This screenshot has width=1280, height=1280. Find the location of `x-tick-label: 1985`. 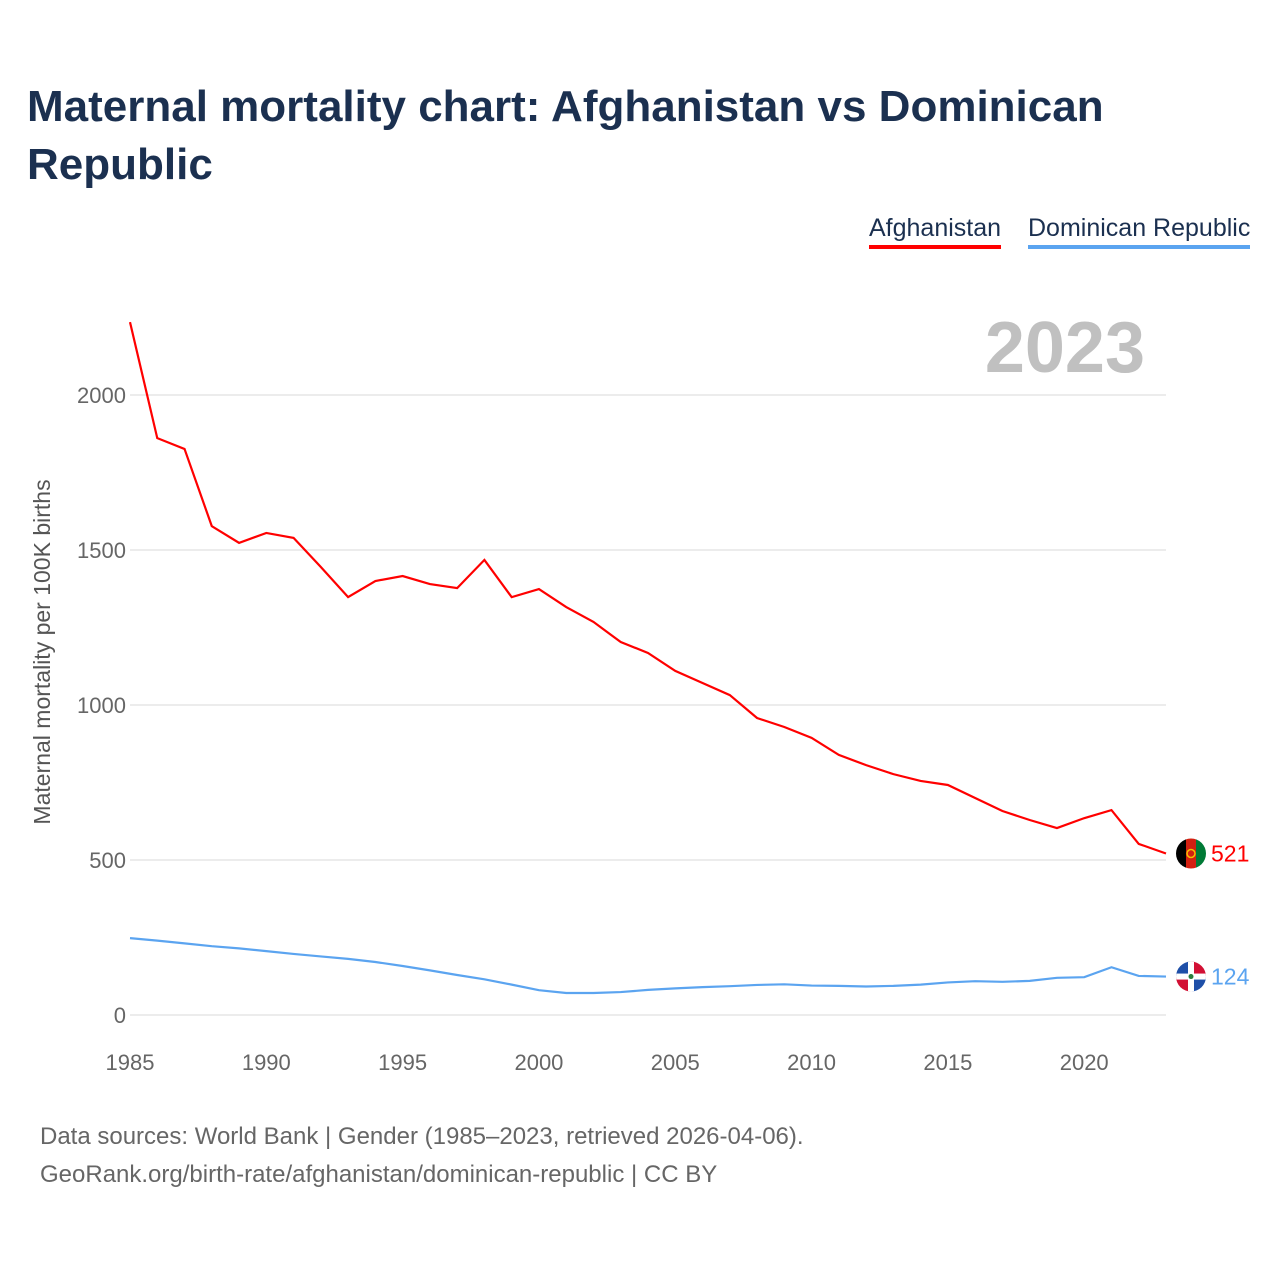

x-tick-label: 1985 is located at coordinates (130, 1062).